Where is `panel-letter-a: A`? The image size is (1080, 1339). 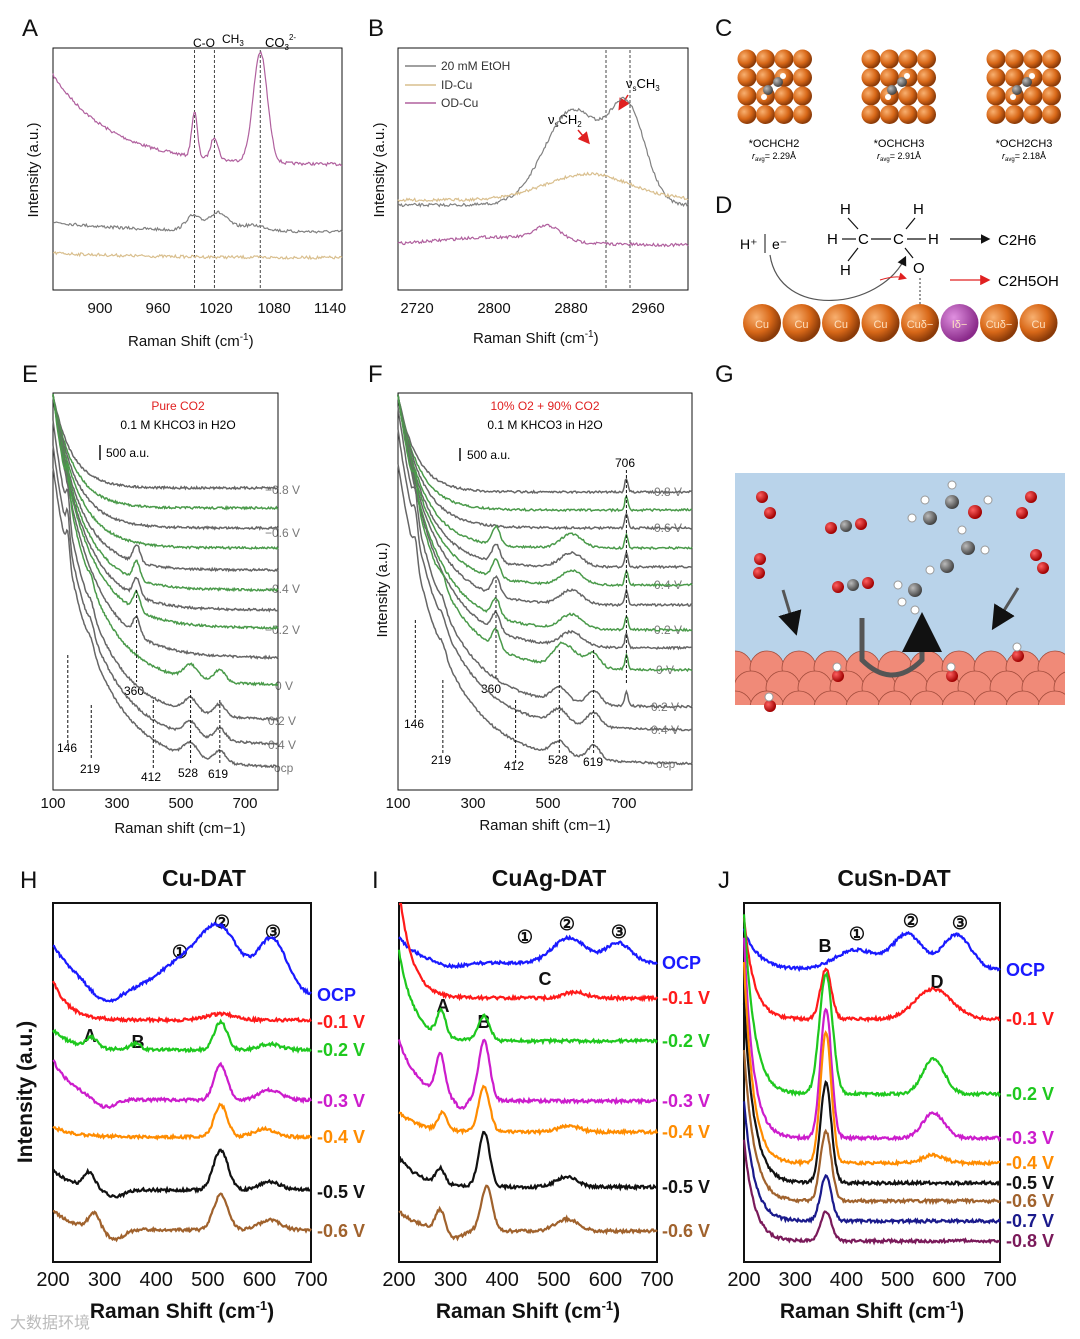 panel-letter-a: A is located at coordinates (30, 28).